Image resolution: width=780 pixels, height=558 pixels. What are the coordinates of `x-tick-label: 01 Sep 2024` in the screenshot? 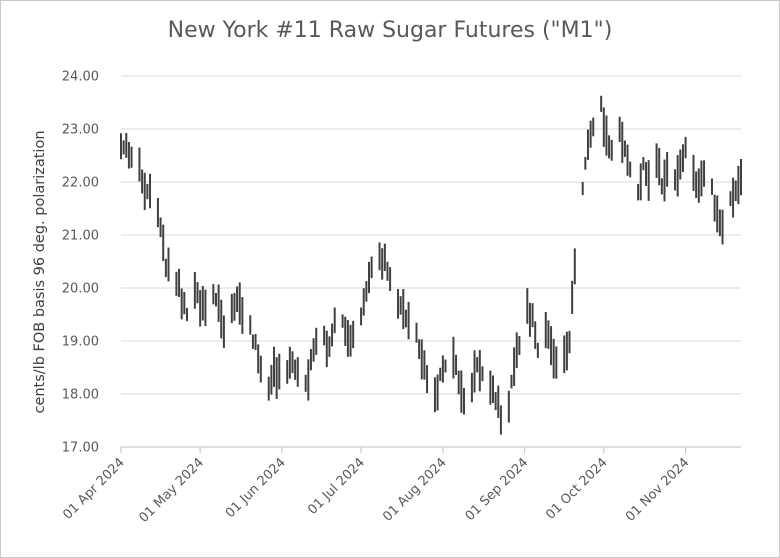 It's located at (497, 489).